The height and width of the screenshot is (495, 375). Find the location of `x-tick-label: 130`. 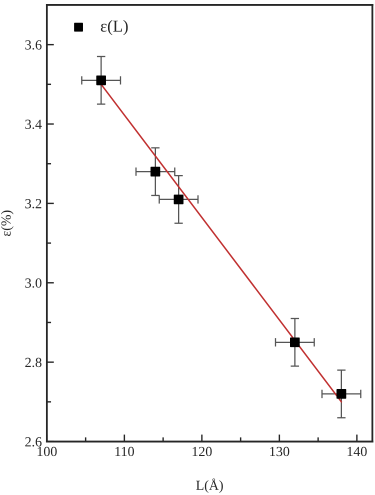

x-tick-label: 130 is located at coordinates (280, 451).